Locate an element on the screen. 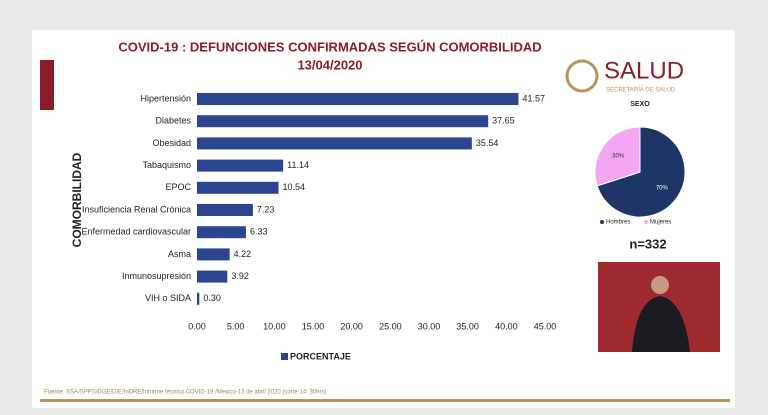  y-tick-label: Obesidad is located at coordinates (171, 143).